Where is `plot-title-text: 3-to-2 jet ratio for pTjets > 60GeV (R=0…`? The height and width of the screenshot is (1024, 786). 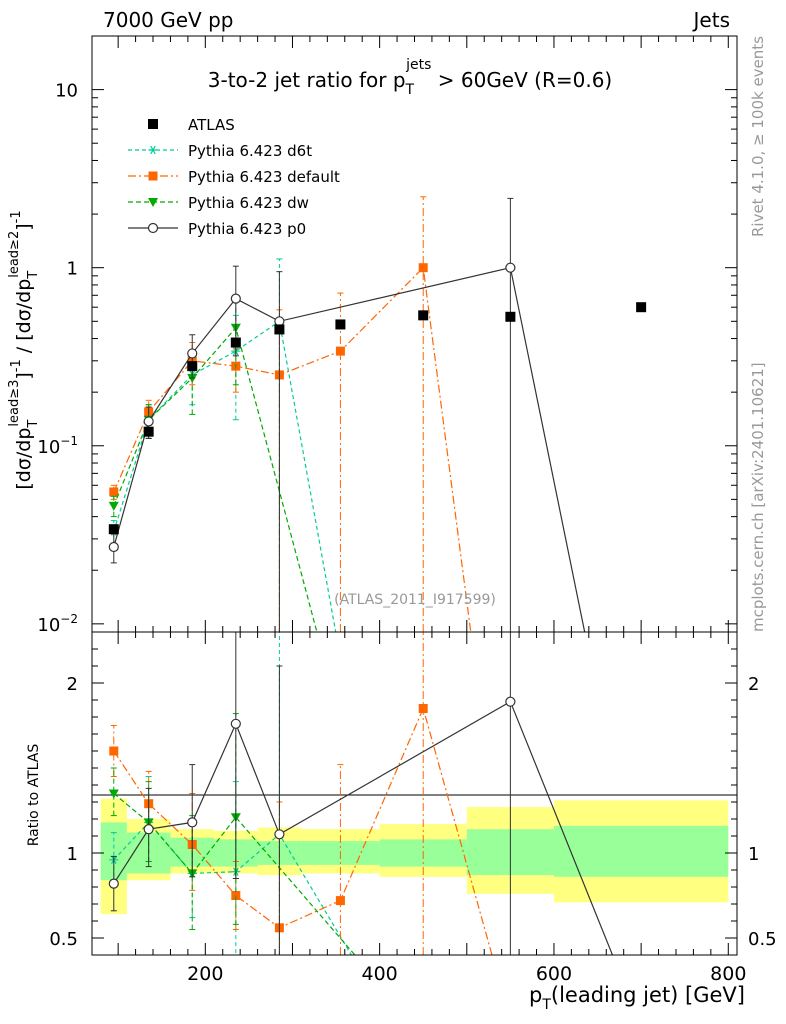 plot-title-text: 3-to-2 jet ratio for pTjets > 60GeV (R=0… is located at coordinates (410, 77).